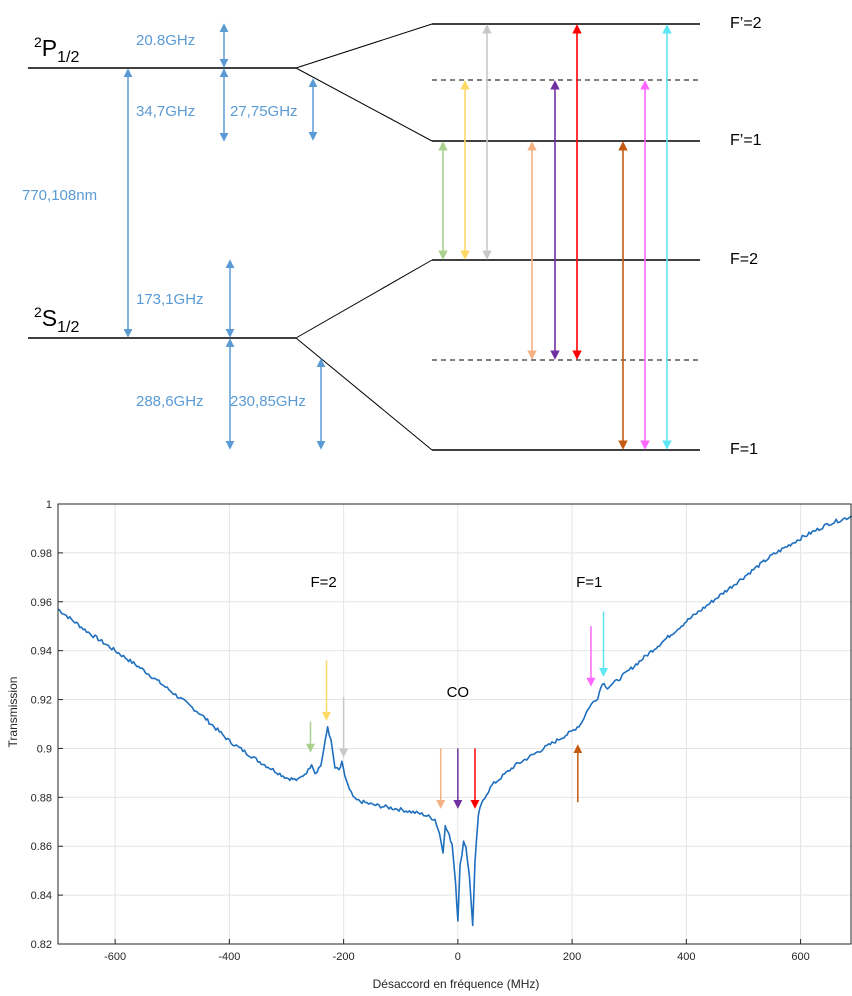 This screenshot has height=996, width=852. What do you see at coordinates (800, 957) in the screenshot?
I see `x-tick-label: 600` at bounding box center [800, 957].